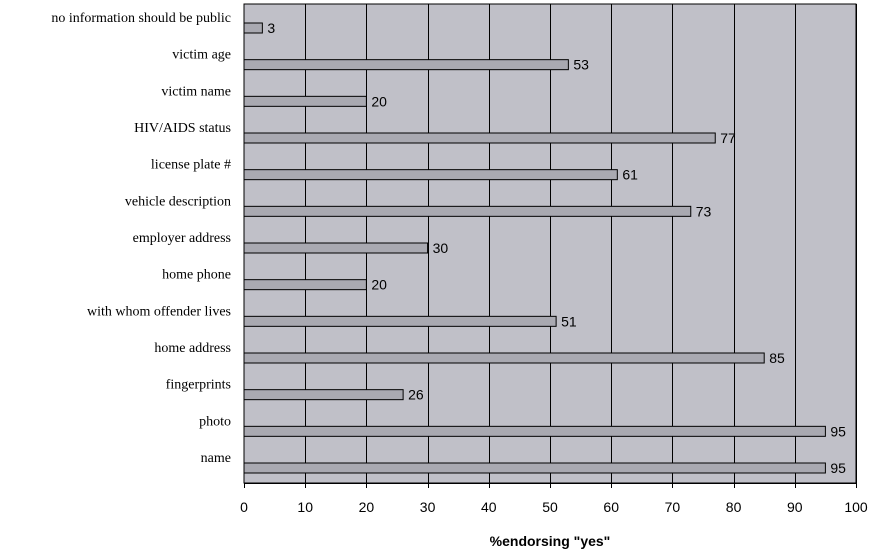 The width and height of the screenshot is (876, 553). What do you see at coordinates (182, 128) in the screenshot?
I see `category-label: HIV/AIDS status` at bounding box center [182, 128].